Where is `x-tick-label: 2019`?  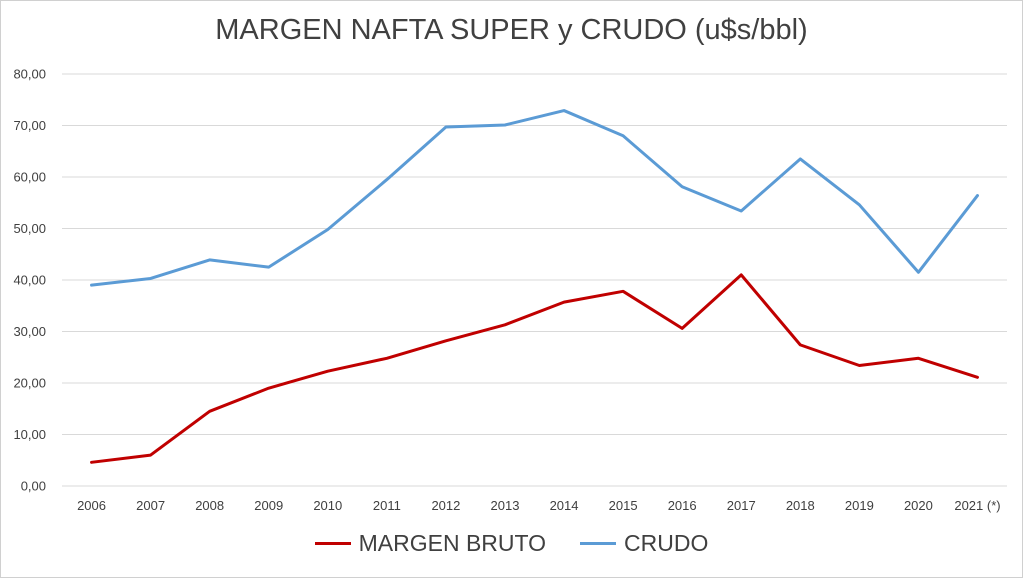 x-tick-label: 2019 is located at coordinates (859, 505).